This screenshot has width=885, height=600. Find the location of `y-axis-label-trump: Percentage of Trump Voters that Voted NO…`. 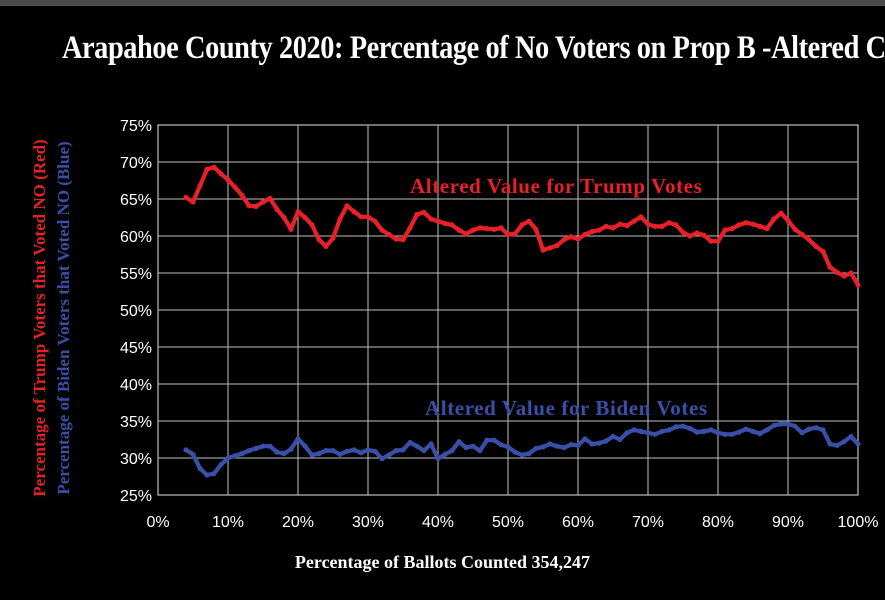

y-axis-label-trump: Percentage of Trump Voters that Voted NO… is located at coordinates (39, 317).